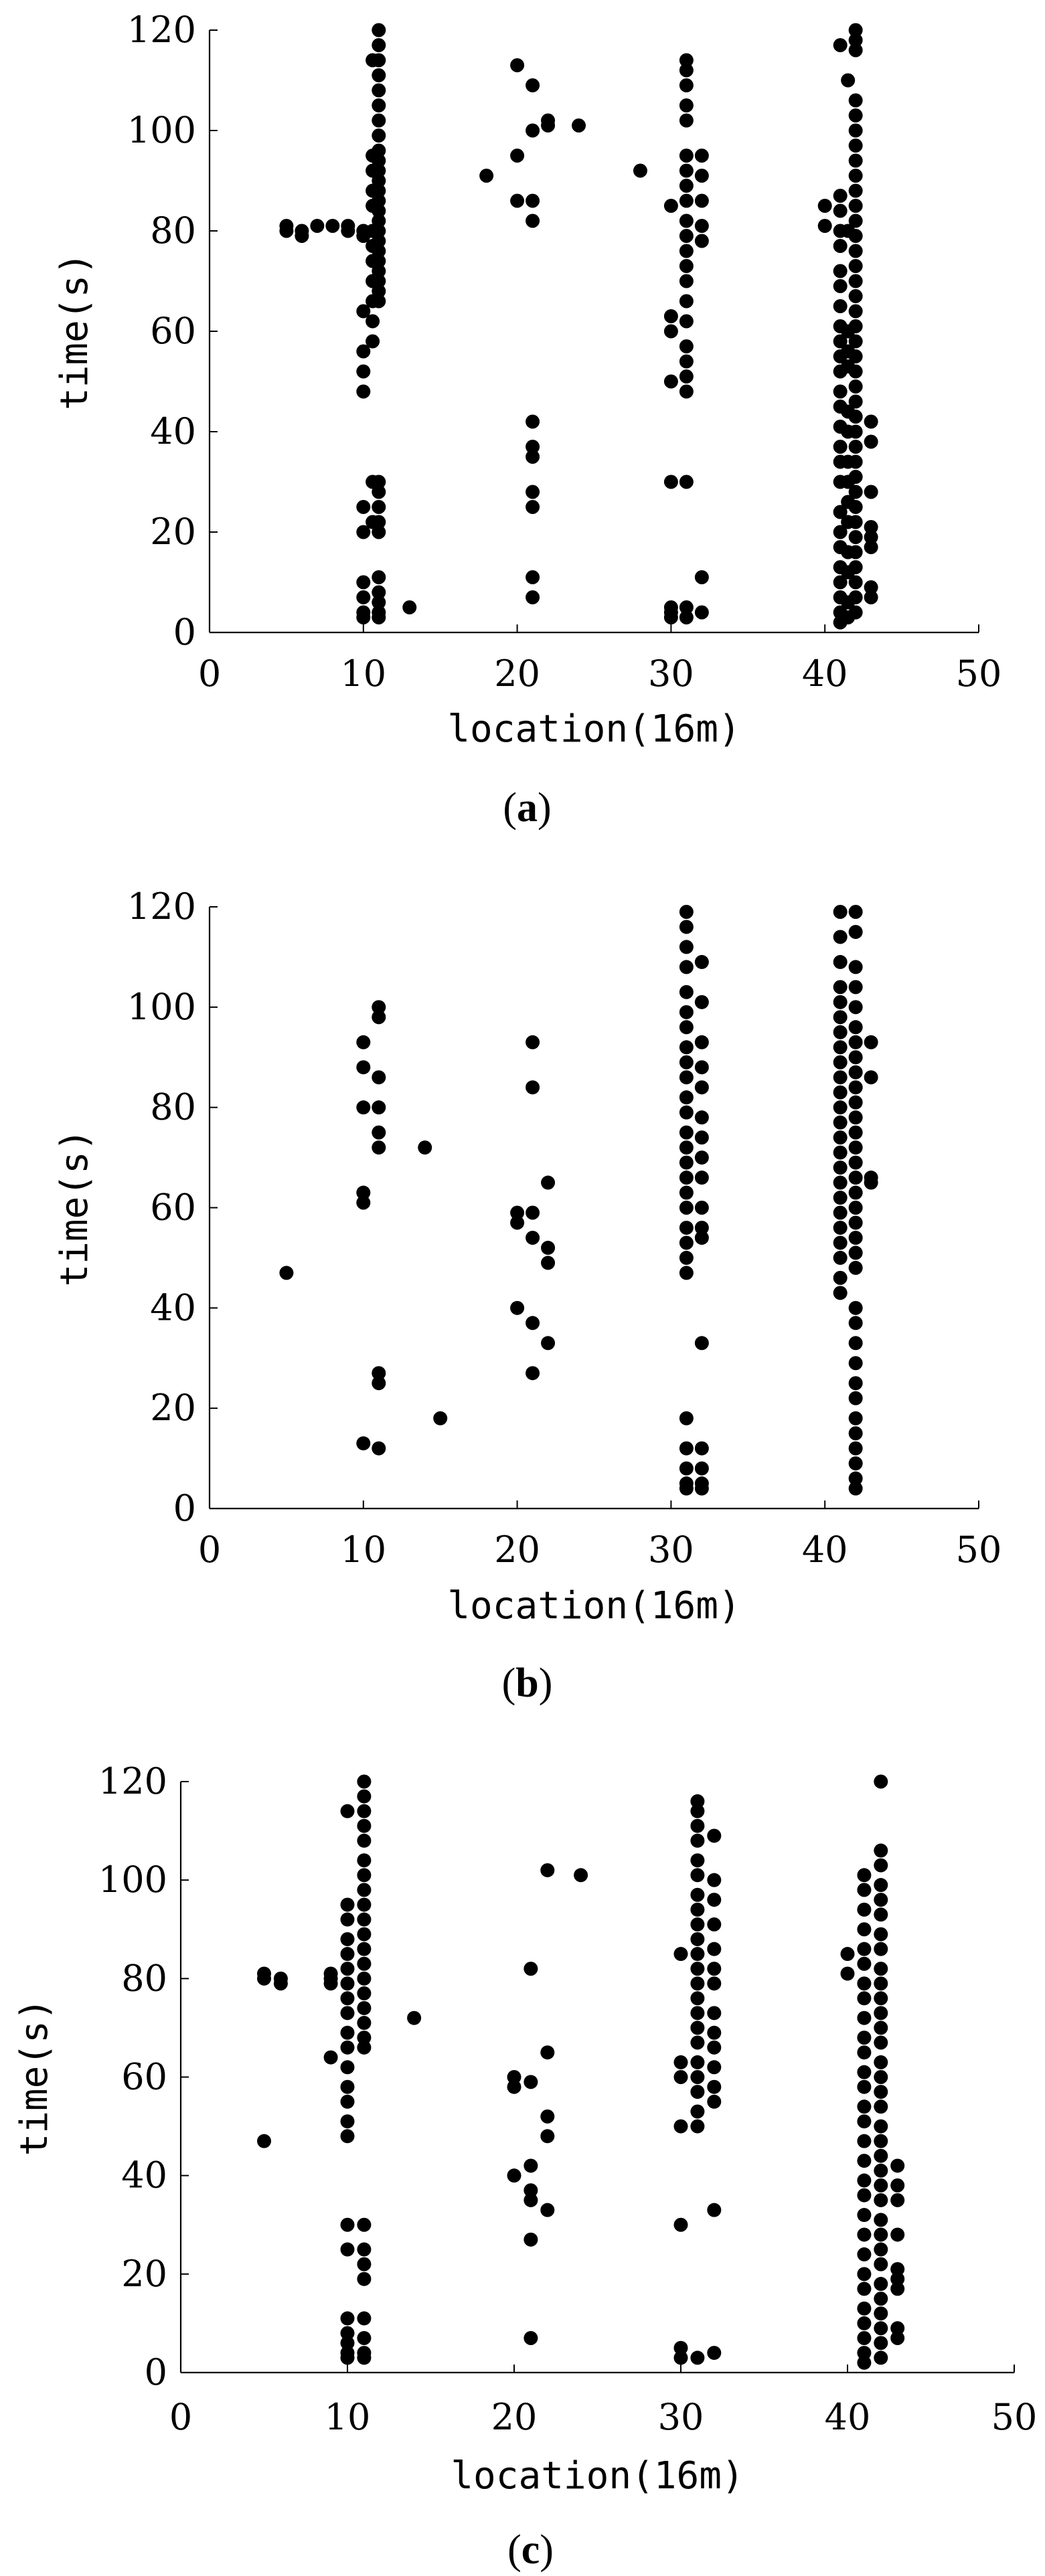  Describe the element at coordinates (530, 2550) in the screenshot. I see `panel-label-letter: c` at that location.